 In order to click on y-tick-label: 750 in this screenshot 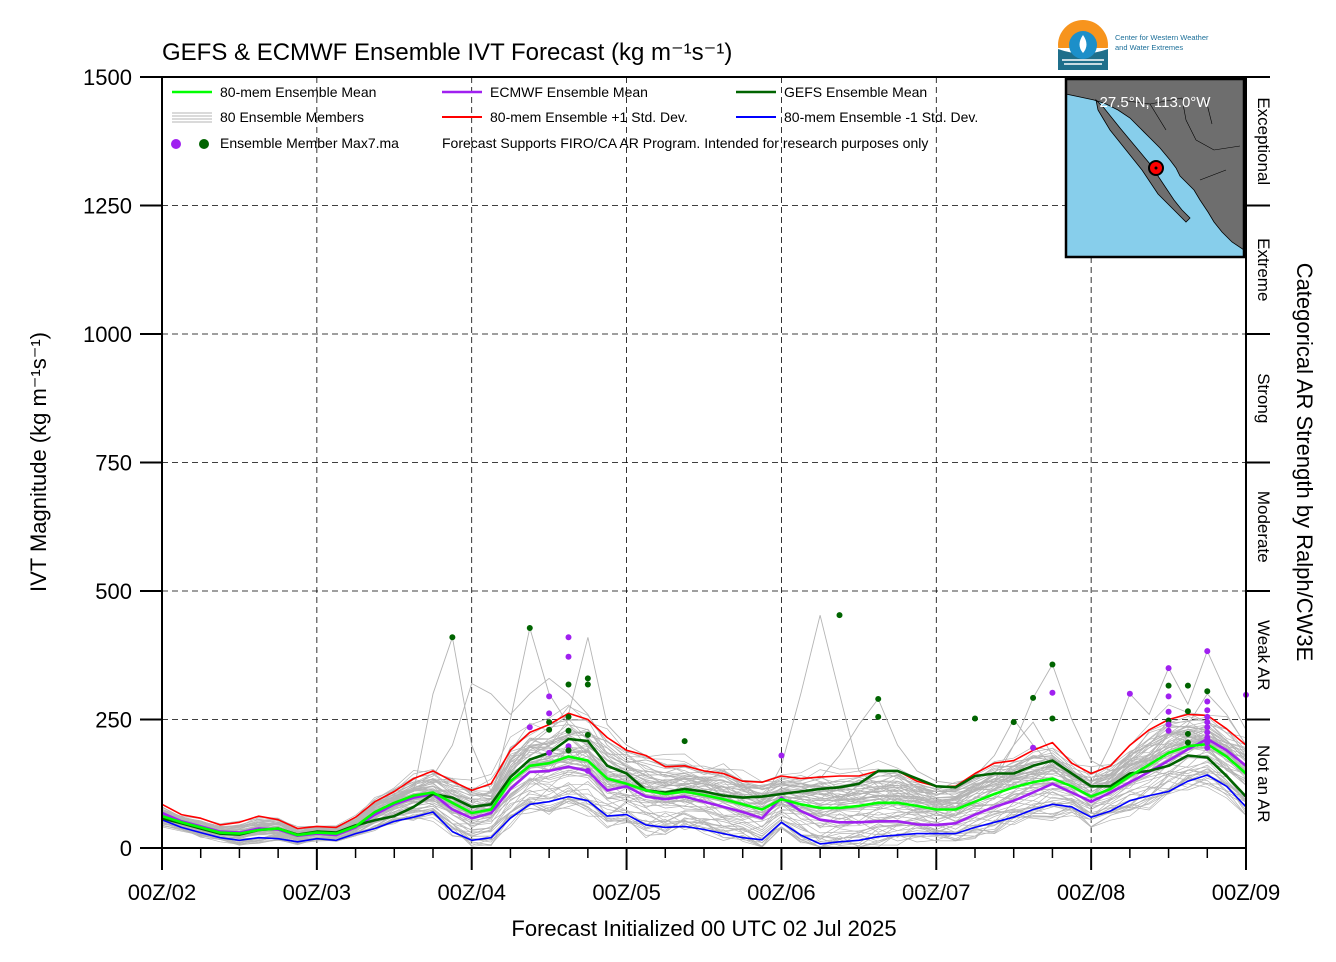, I will do `click(113, 463)`.